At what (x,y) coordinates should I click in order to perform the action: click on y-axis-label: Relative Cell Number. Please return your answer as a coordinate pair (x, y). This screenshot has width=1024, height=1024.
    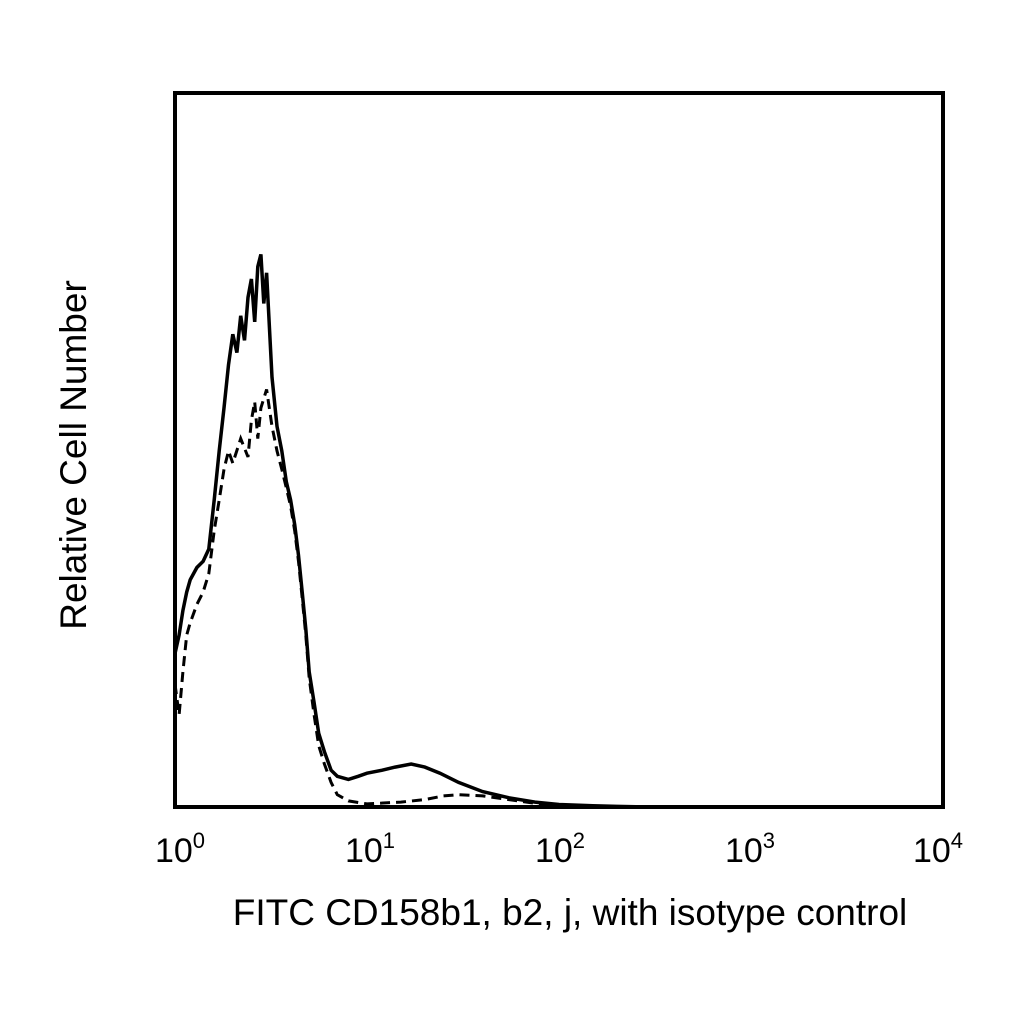
    Looking at the image, I should click on (73, 455).